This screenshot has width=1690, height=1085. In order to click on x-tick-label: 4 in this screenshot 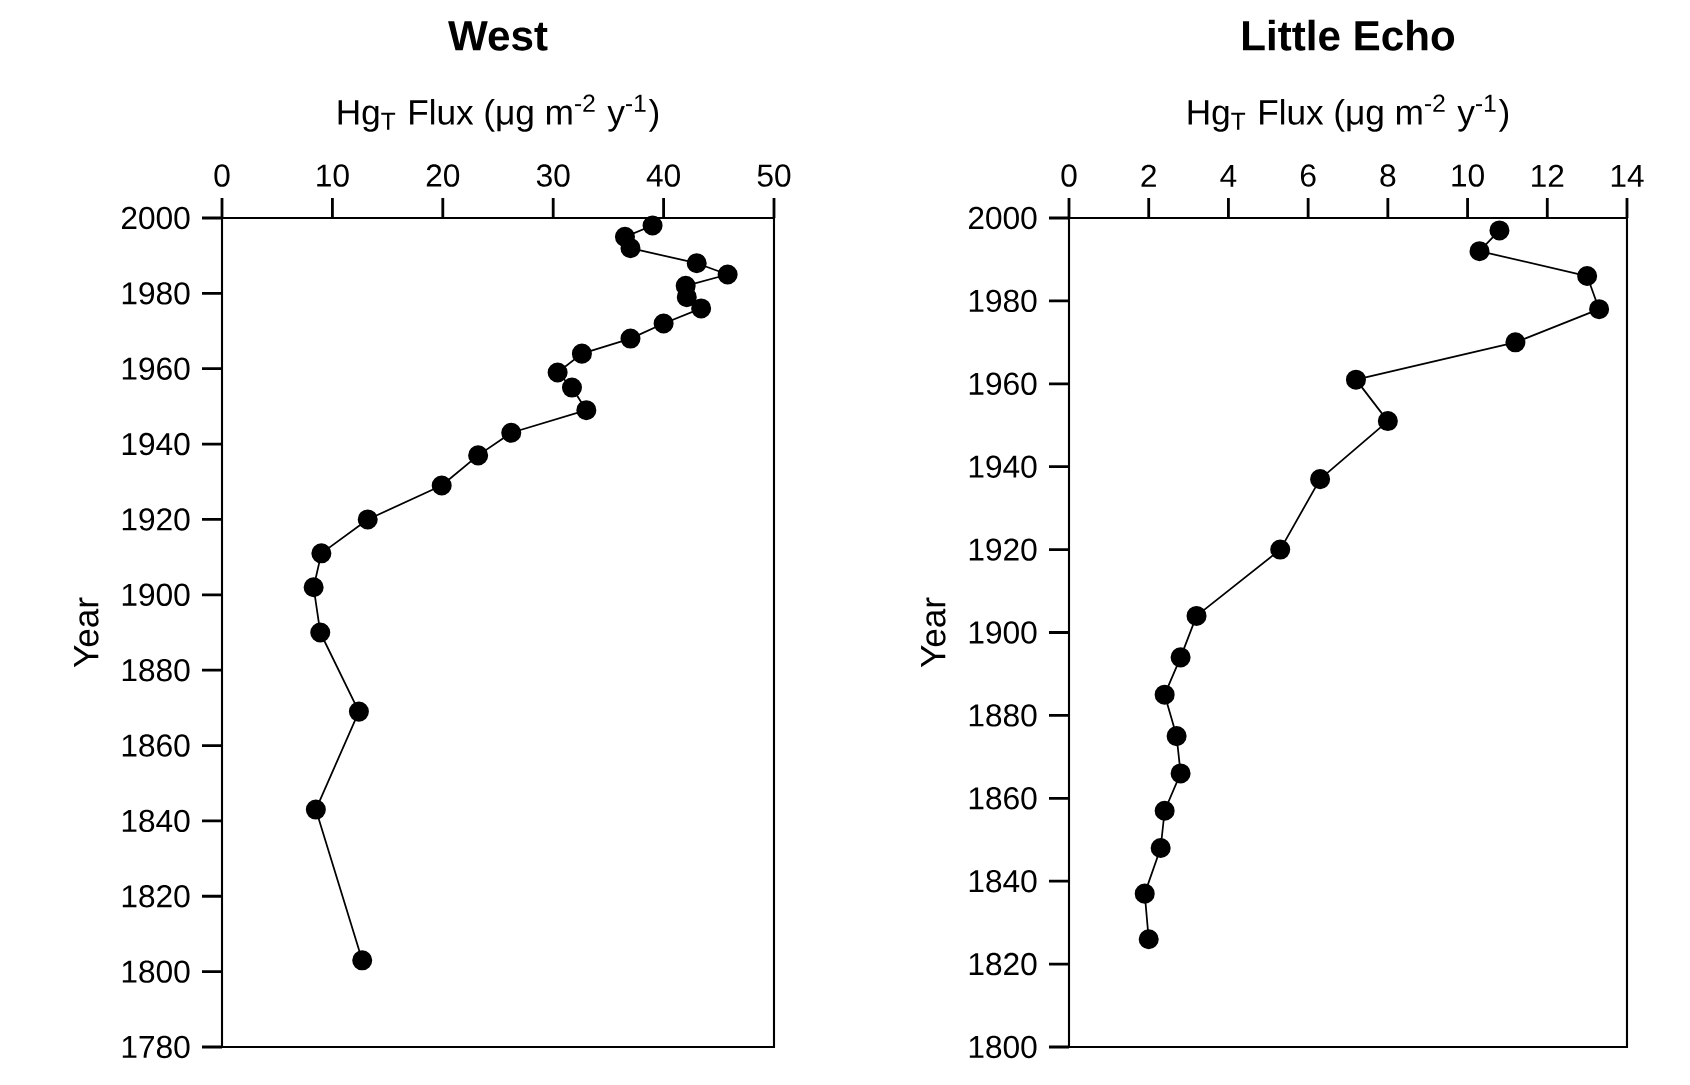, I will do `click(1228, 175)`.